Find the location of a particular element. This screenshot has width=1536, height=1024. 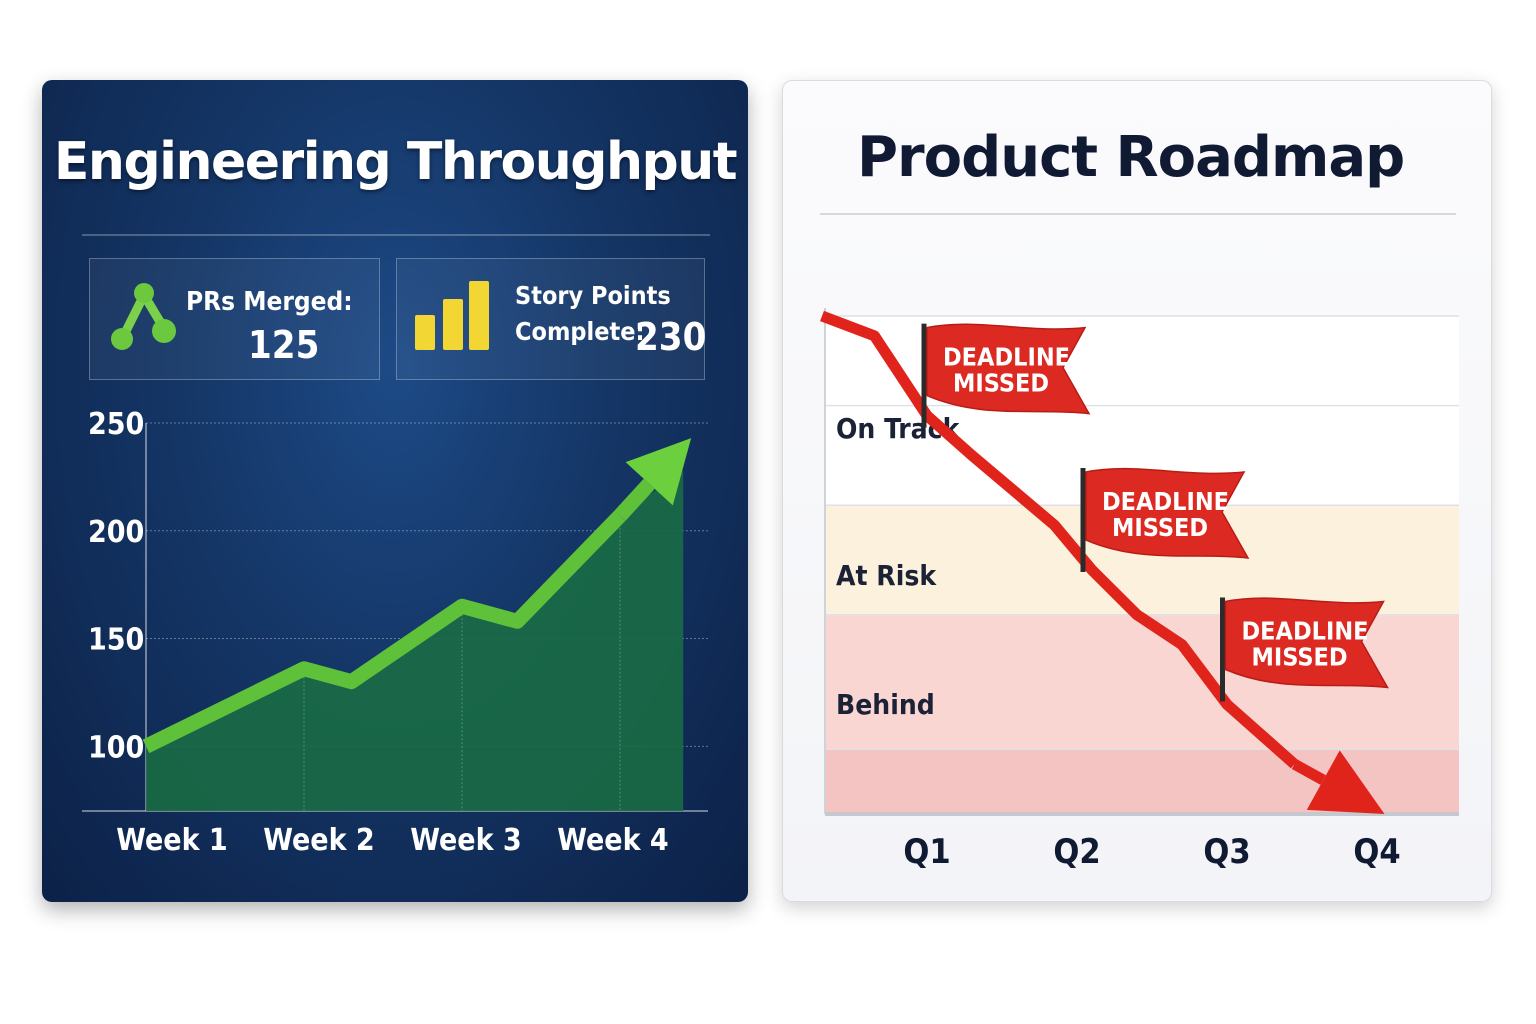

left-panel-title: Engineering Throughput is located at coordinates (395, 162).